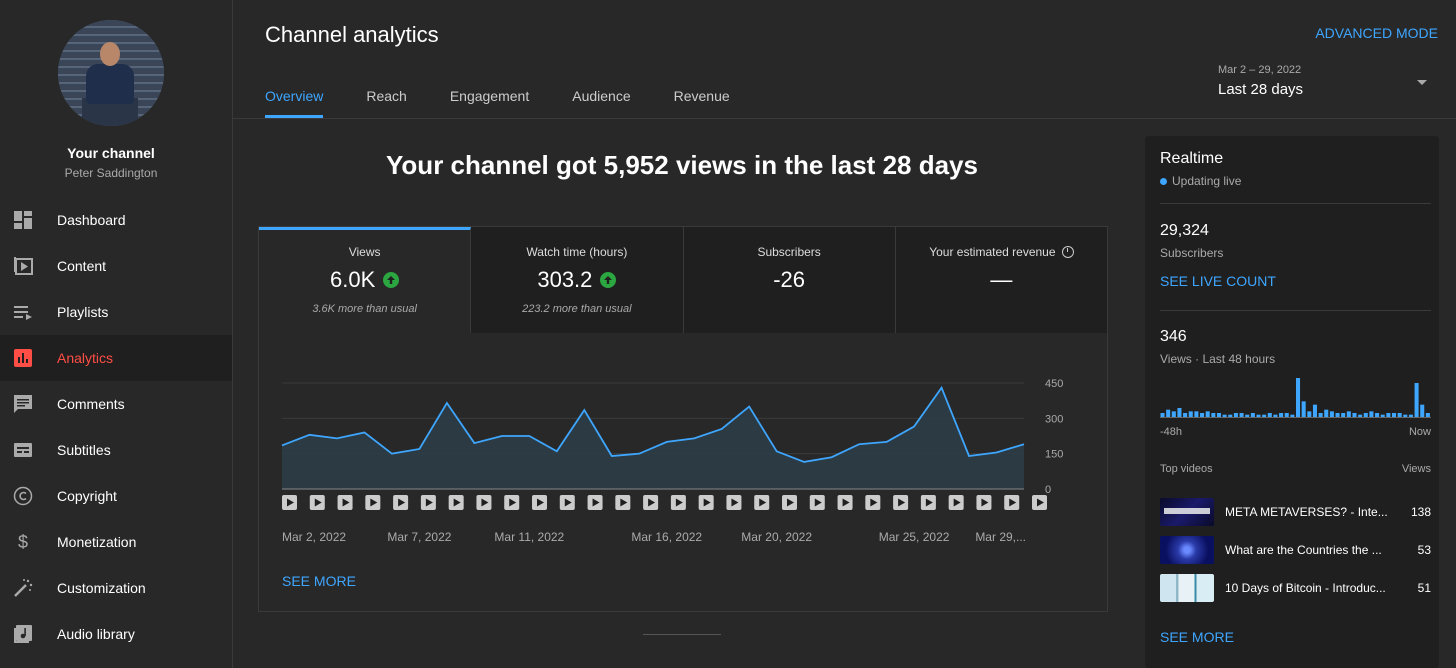 This screenshot has height=668, width=1456. I want to click on sidebar-item-label: Customization, so click(101, 588).